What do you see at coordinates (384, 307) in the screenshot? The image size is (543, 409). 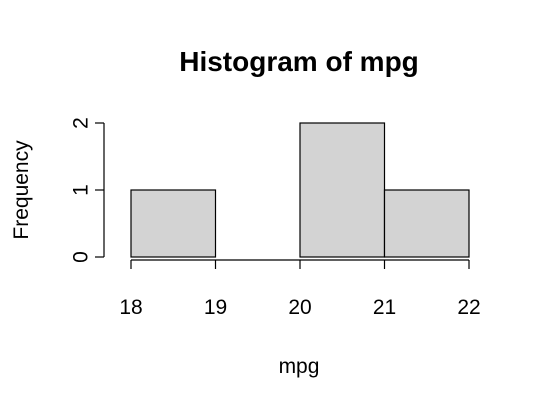 I see `x-tick-label-21: 21` at bounding box center [384, 307].